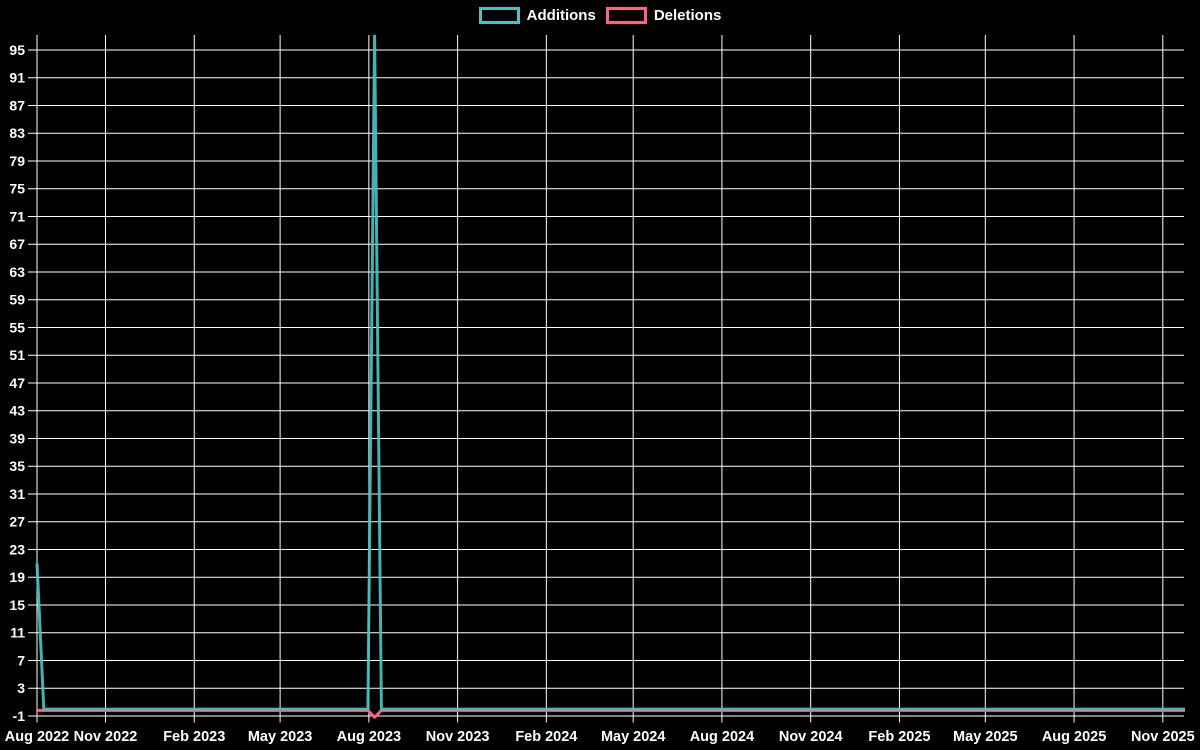  What do you see at coordinates (17, 244) in the screenshot?
I see `y-axis-tick-label: 67` at bounding box center [17, 244].